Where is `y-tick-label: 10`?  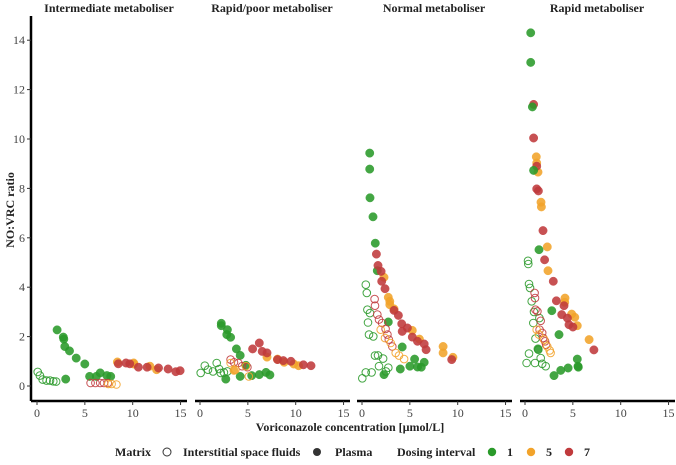
y-tick-label: 10 is located at coordinates (19, 139).